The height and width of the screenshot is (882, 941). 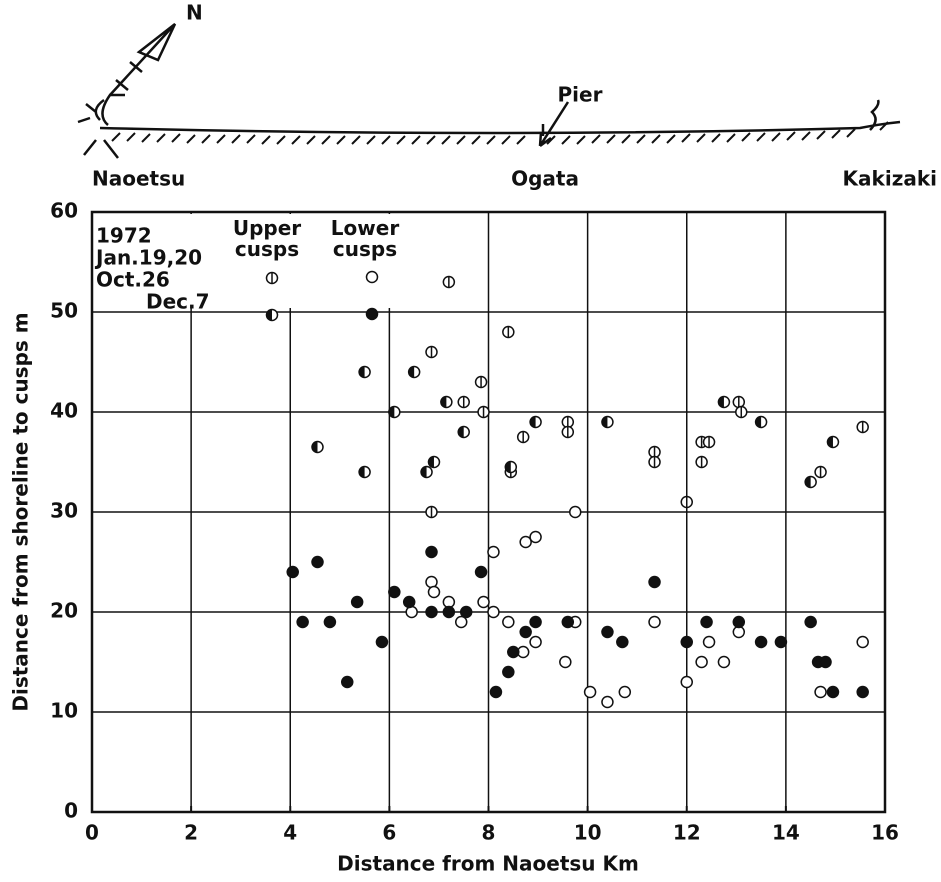 I want to click on legend-date: Oct.26, so click(x=133, y=280).